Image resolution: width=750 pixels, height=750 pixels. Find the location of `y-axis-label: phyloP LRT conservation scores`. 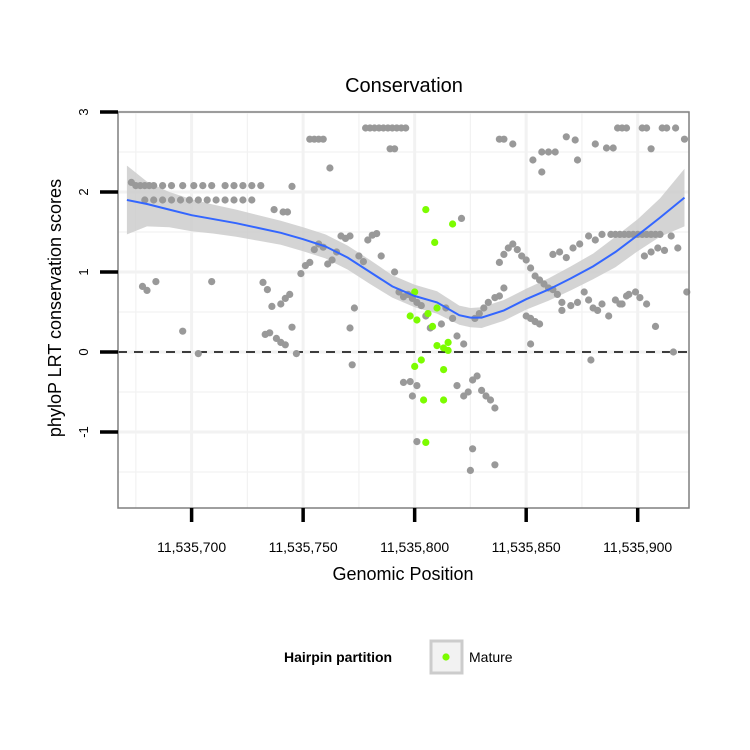

y-axis-label: phyloP LRT conservation scores is located at coordinates (55, 308).